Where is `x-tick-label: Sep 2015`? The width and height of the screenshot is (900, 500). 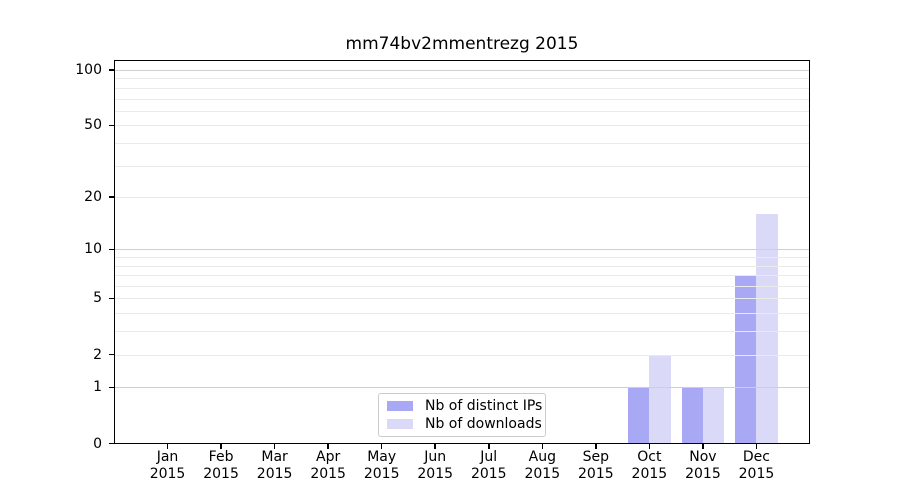
x-tick-label: Sep 2015 is located at coordinates (596, 466).